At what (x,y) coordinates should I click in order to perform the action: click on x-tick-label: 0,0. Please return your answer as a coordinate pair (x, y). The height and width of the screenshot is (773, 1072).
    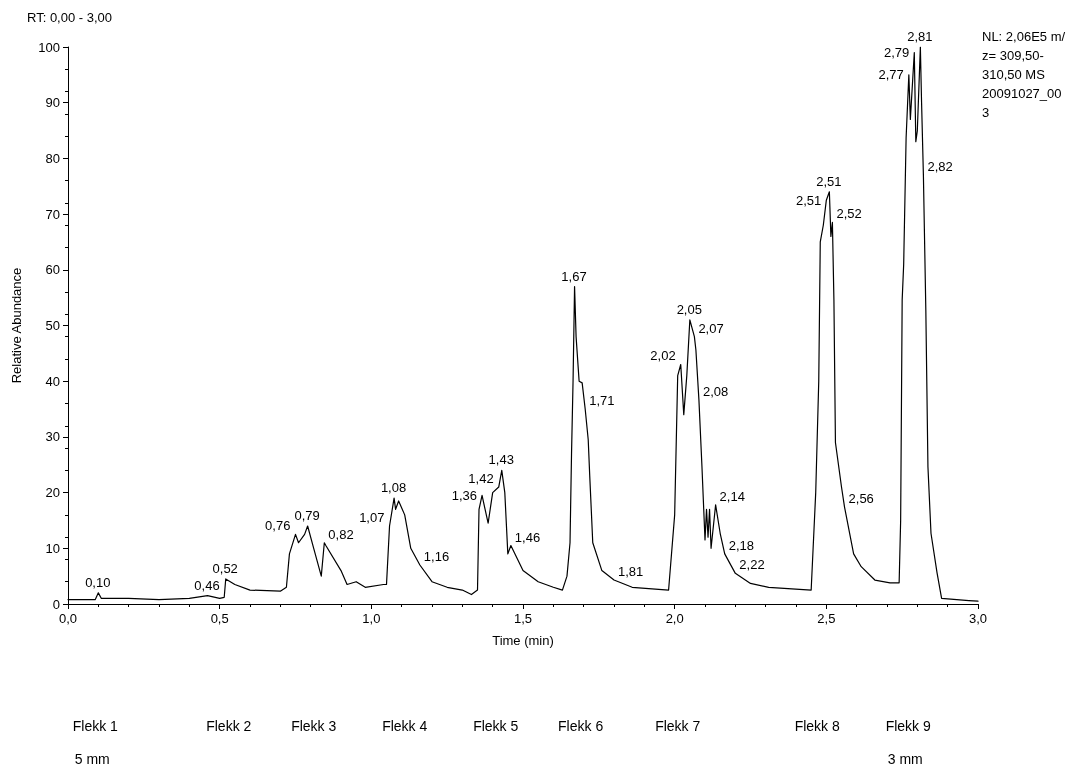
    Looking at the image, I should click on (68, 618).